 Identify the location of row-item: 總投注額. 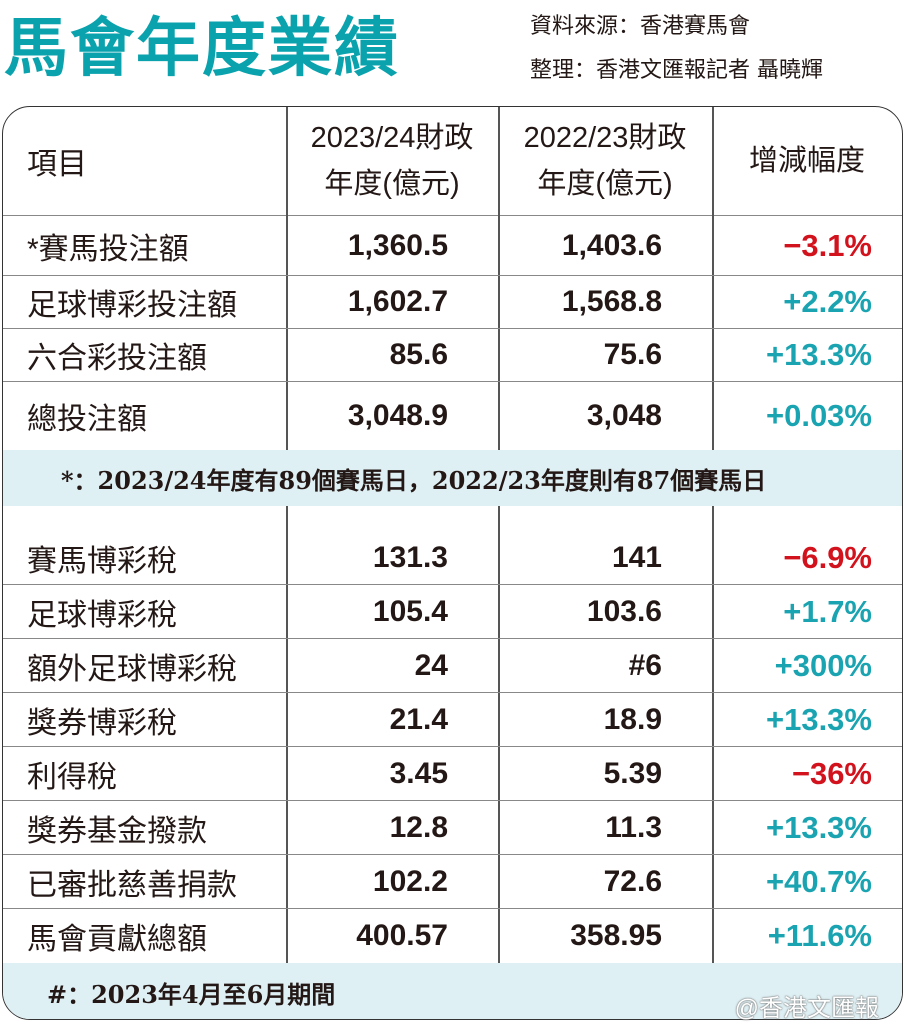
(87, 419).